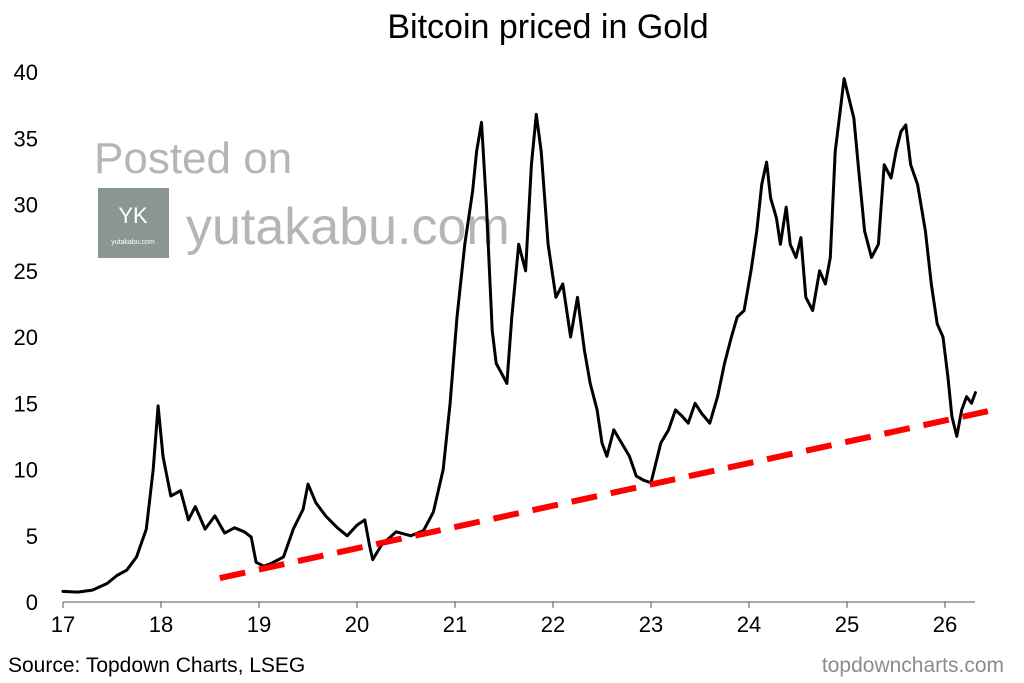 The height and width of the screenshot is (683, 1024). What do you see at coordinates (63, 624) in the screenshot?
I see `x-tick-label: 17` at bounding box center [63, 624].